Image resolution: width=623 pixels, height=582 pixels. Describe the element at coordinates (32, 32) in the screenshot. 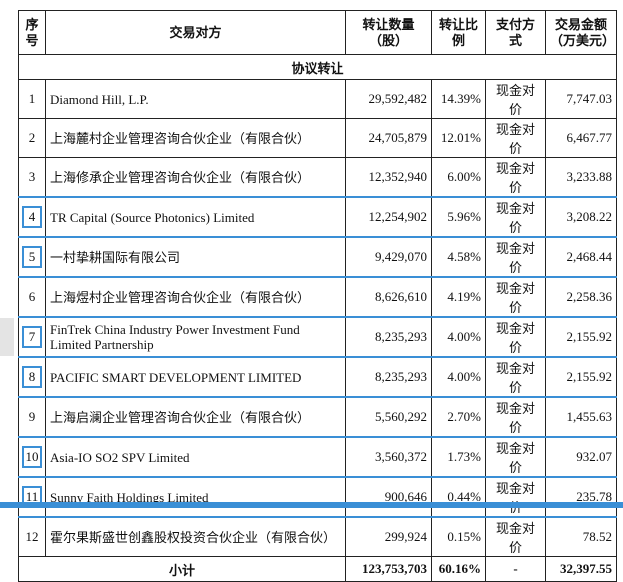

I see `header-no: 序号` at that location.